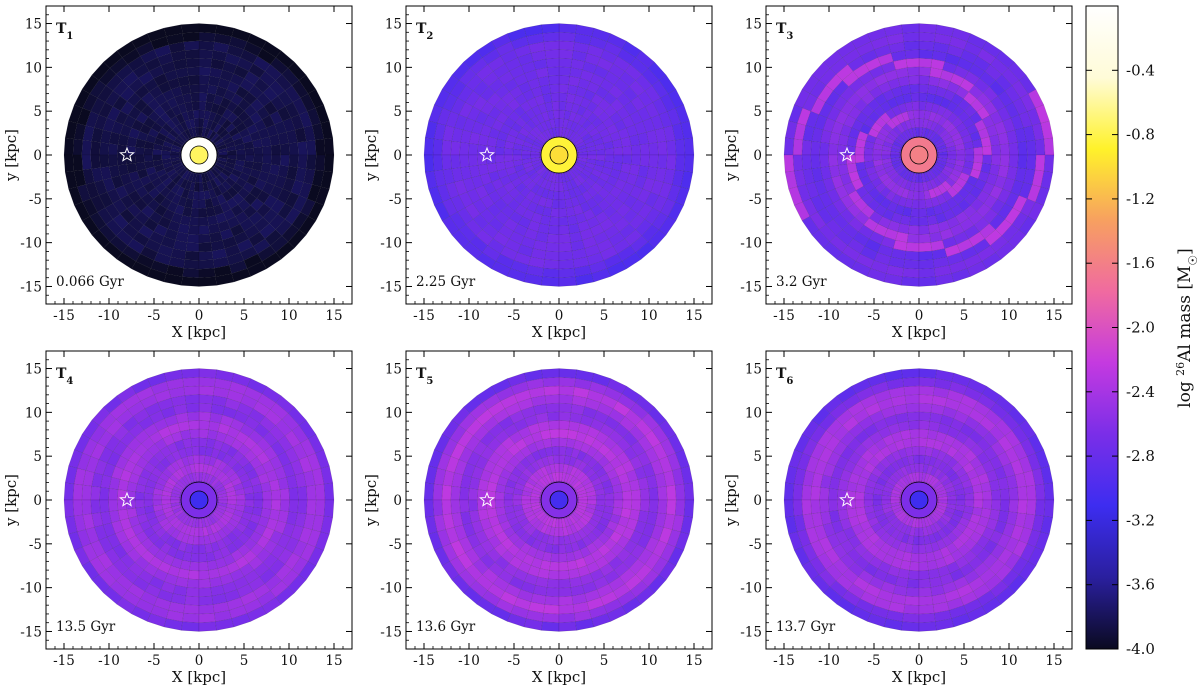  I want to click on panel-label: T2, so click(424, 31).